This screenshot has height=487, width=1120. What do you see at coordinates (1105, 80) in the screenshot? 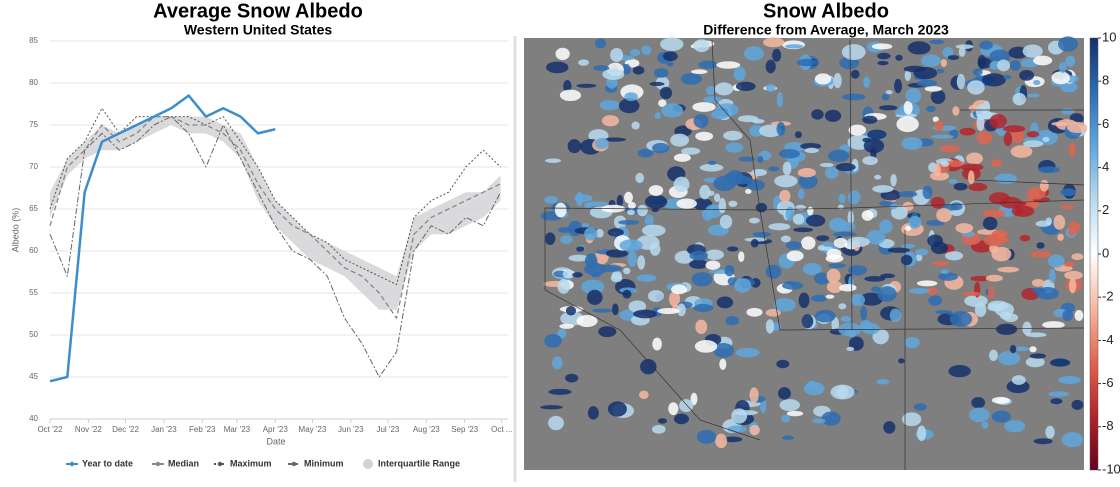
I see `colorbar-label: 8` at bounding box center [1105, 80].